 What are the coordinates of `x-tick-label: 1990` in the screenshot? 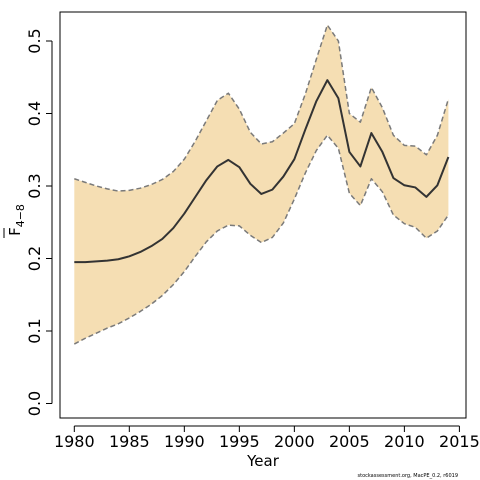 It's located at (184, 441).